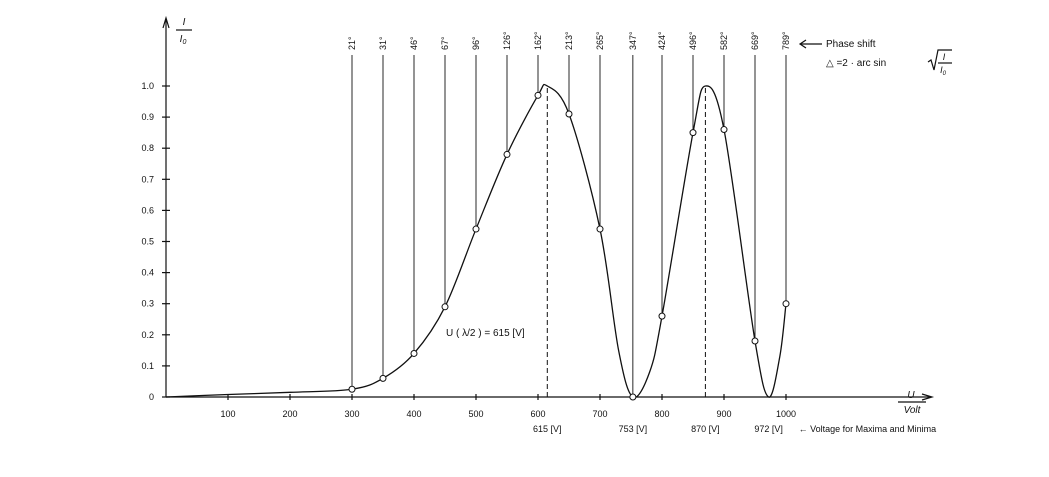  What do you see at coordinates (633, 40) in the screenshot?
I see `phase-label: 347°` at bounding box center [633, 40].